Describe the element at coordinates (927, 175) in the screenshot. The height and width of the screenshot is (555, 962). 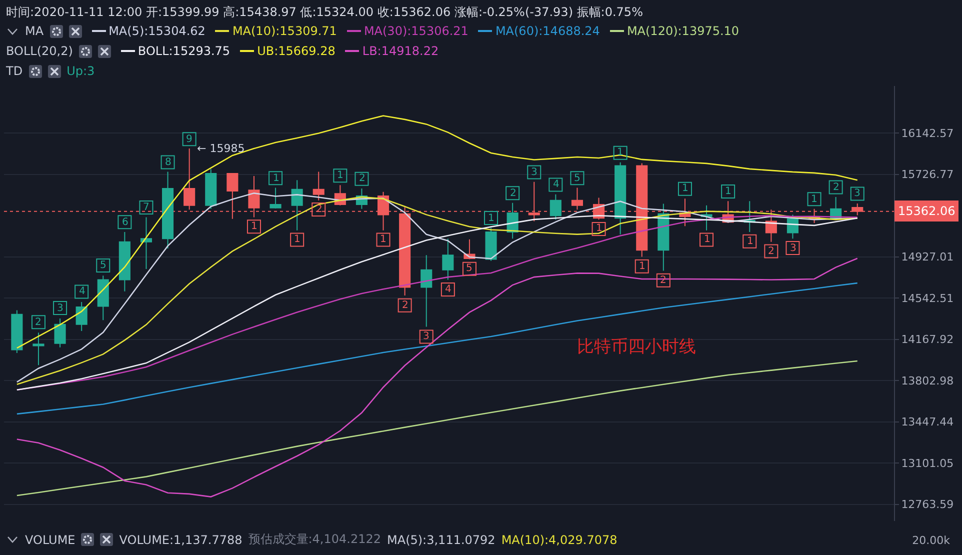
I see `y-tick-label: 15726.77` at that location.